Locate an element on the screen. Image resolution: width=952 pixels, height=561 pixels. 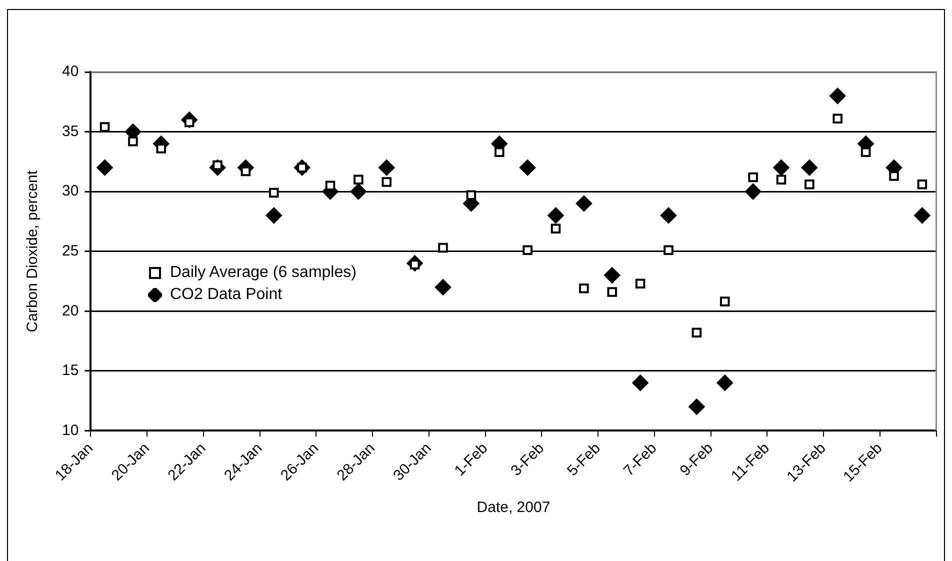
legend-label: CO2 Data Point is located at coordinates (226, 295).